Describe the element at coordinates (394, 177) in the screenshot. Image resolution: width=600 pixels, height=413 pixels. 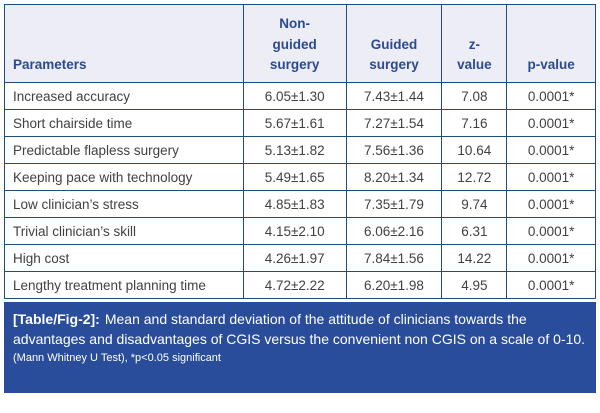
I see `value-cell: 8.20±1.34` at that location.